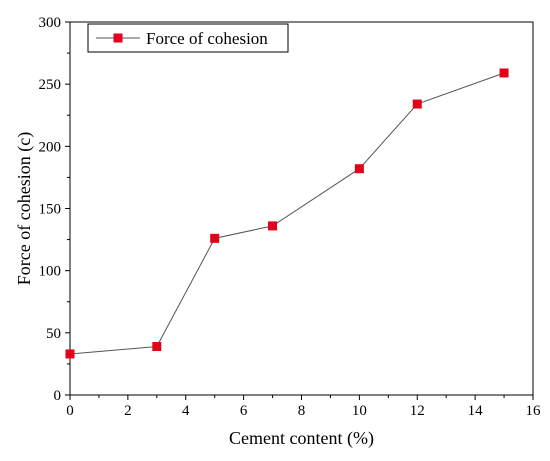  I want to click on legend-label: Force of cohesion, so click(207, 38).